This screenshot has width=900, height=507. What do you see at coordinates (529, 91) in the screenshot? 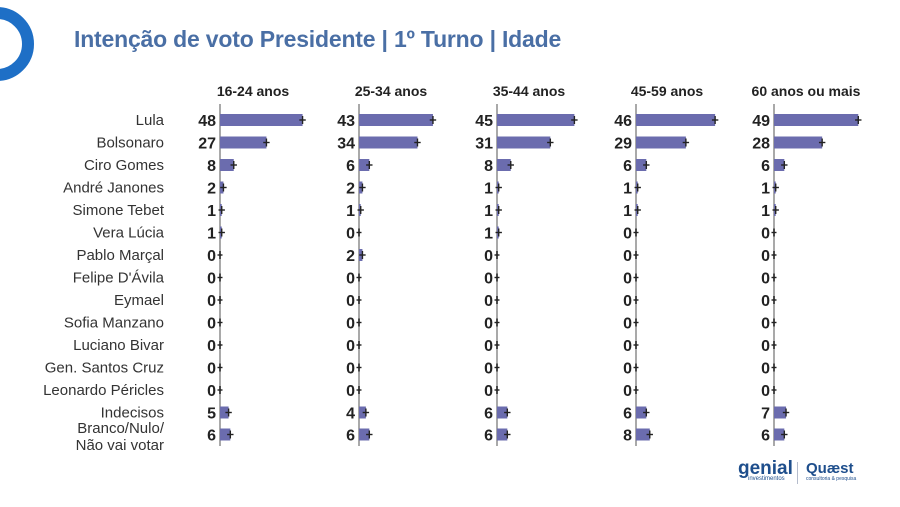
I see `panel-header: 35-44 anos` at bounding box center [529, 91].